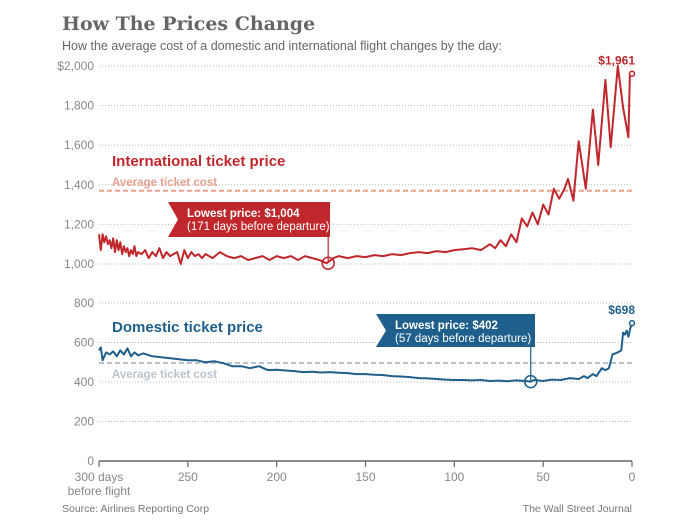  Describe the element at coordinates (84, 422) in the screenshot. I see `y-tick-label: 200` at that location.